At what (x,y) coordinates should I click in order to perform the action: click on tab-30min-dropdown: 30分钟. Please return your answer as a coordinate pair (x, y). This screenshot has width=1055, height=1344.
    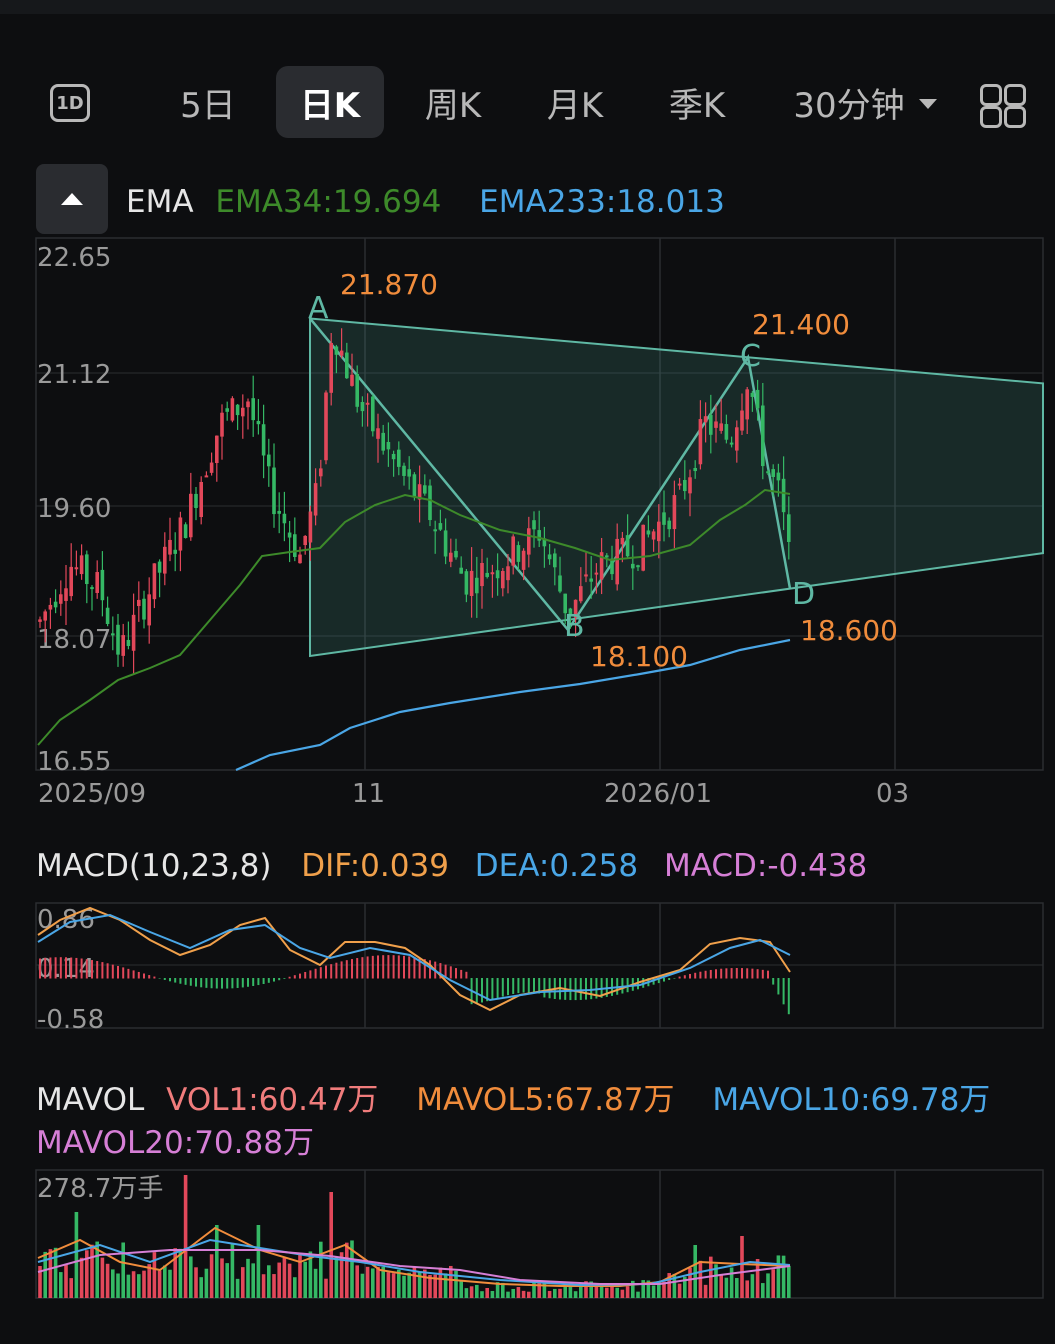
    Looking at the image, I should click on (865, 102).